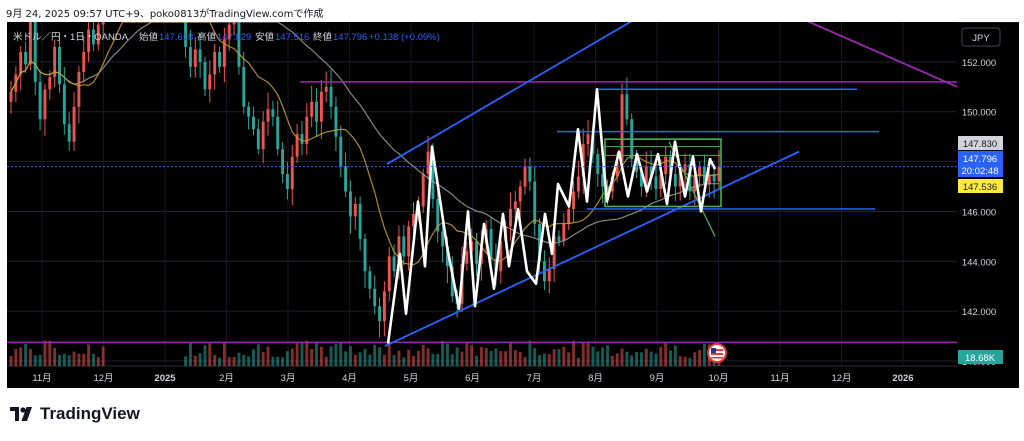  I want to click on time-tick-label: 7月, so click(534, 378).